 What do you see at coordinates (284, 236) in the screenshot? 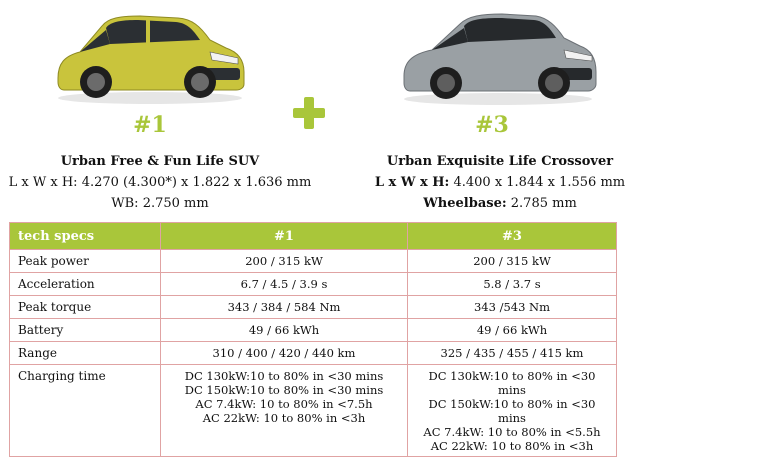
I see `header-model-1: #1` at bounding box center [284, 236].